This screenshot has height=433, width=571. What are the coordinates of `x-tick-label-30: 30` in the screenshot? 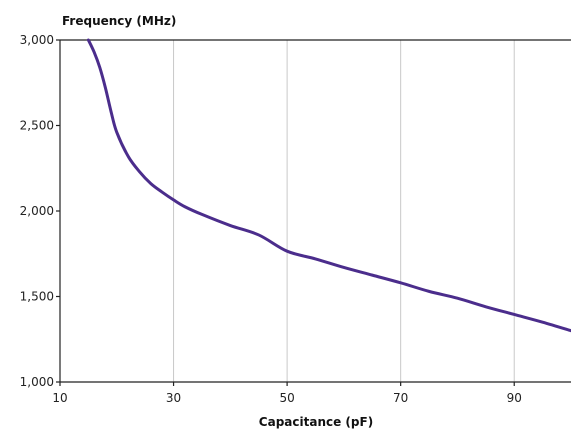 It's located at (173, 398).